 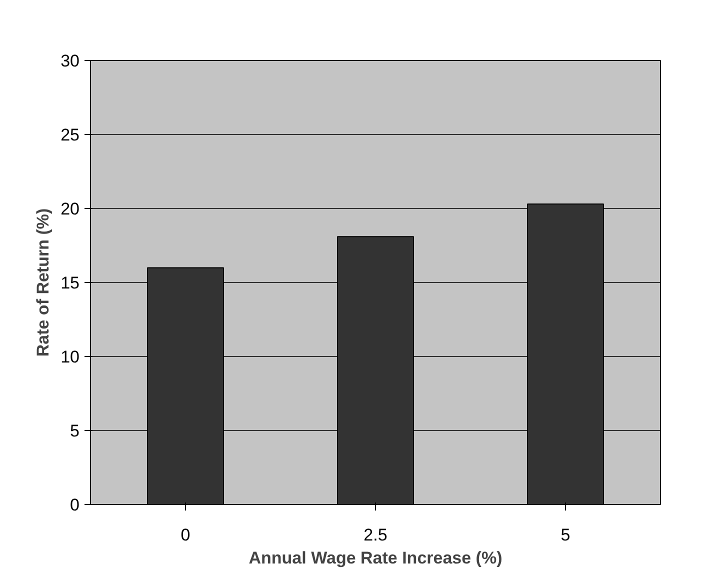 I want to click on y-tick-label: 25, so click(x=70, y=135).